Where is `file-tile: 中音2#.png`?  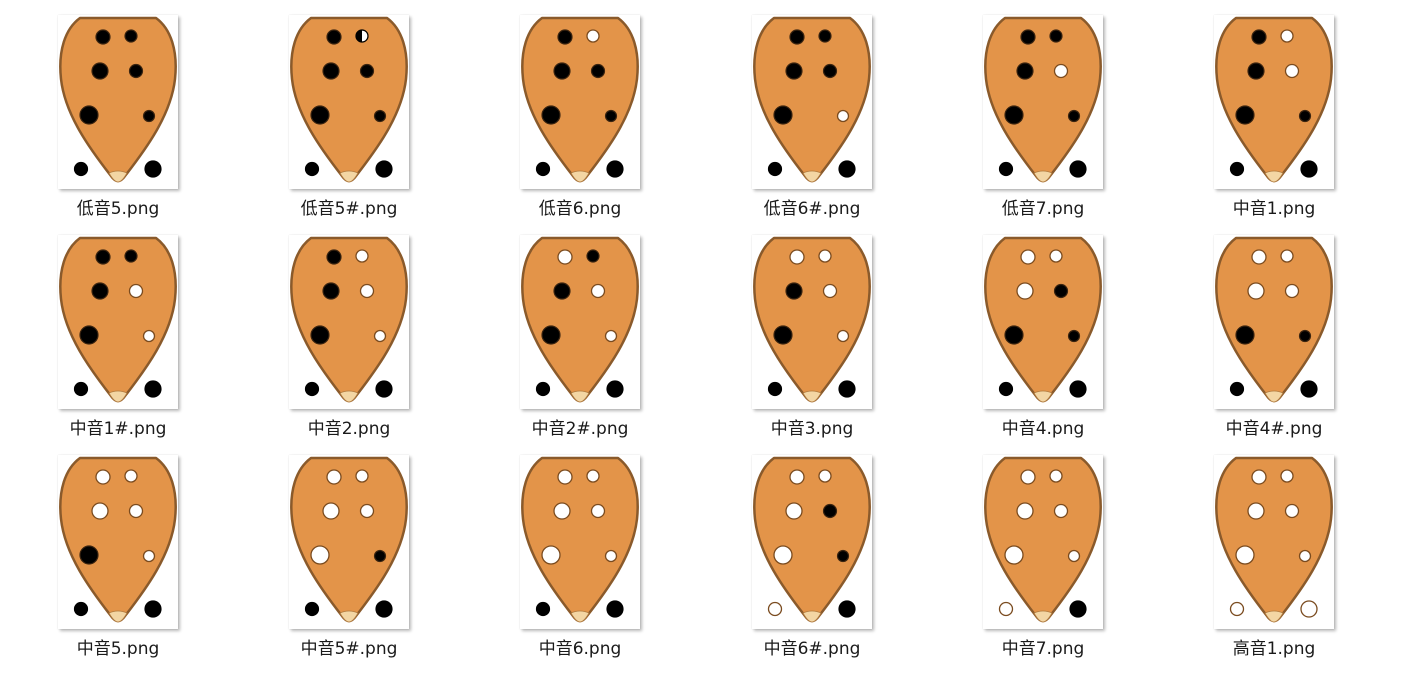
file-tile: 中音2#.png is located at coordinates (580, 342).